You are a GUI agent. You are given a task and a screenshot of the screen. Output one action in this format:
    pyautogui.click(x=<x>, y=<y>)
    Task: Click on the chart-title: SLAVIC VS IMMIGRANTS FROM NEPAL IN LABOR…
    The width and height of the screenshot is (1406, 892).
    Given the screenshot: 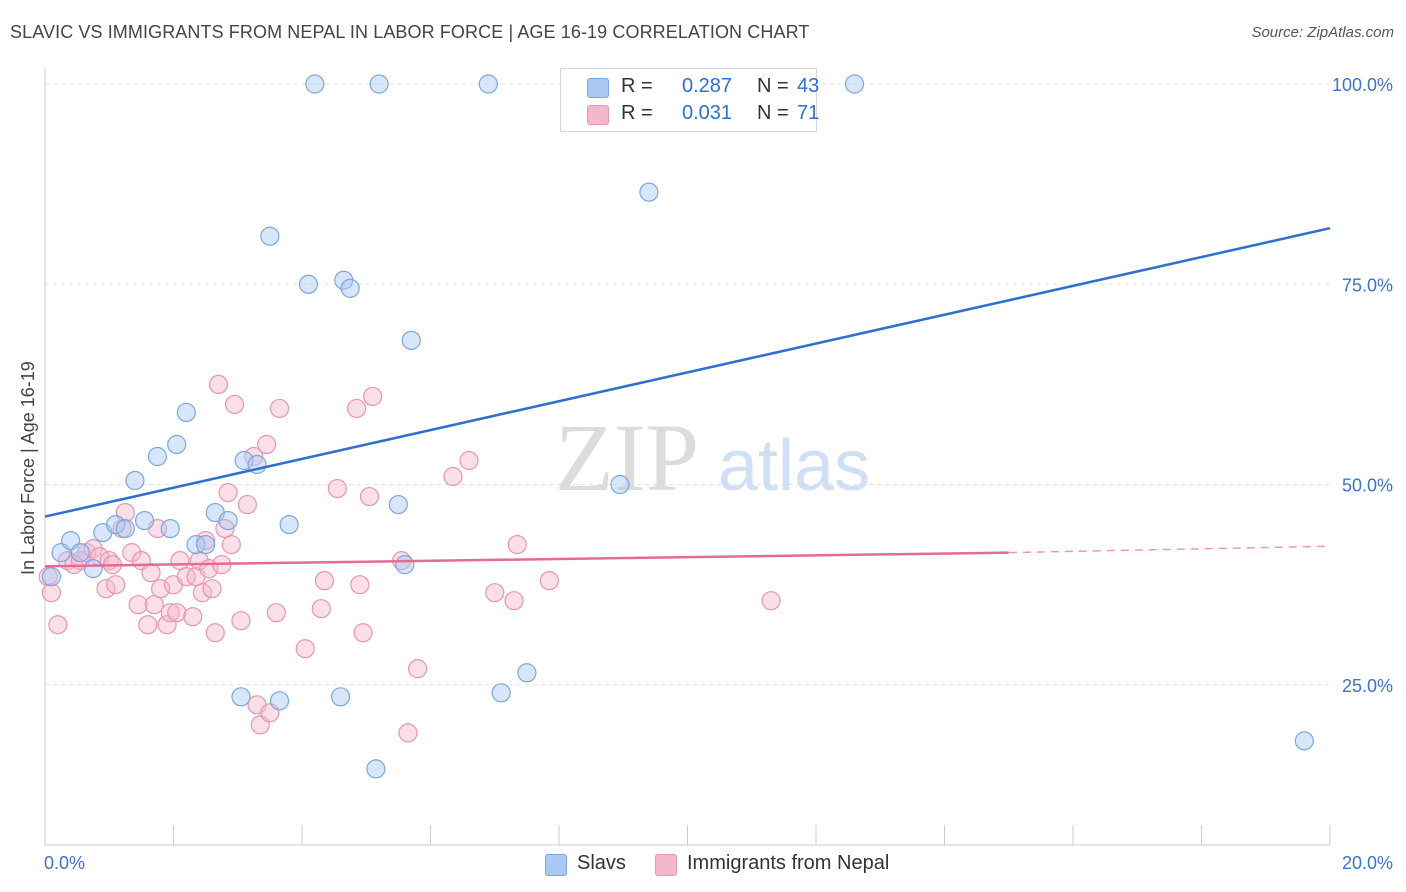 What is the action you would take?
    pyautogui.click(x=410, y=32)
    